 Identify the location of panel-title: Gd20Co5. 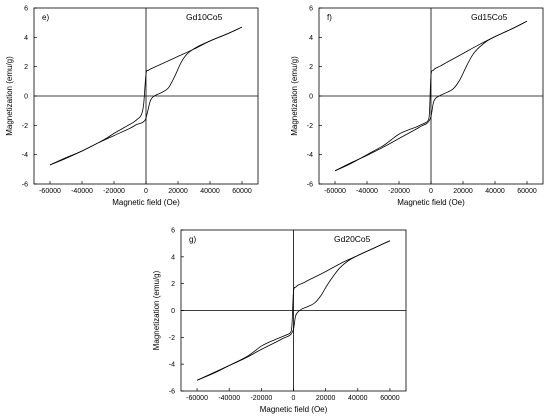
(352, 239).